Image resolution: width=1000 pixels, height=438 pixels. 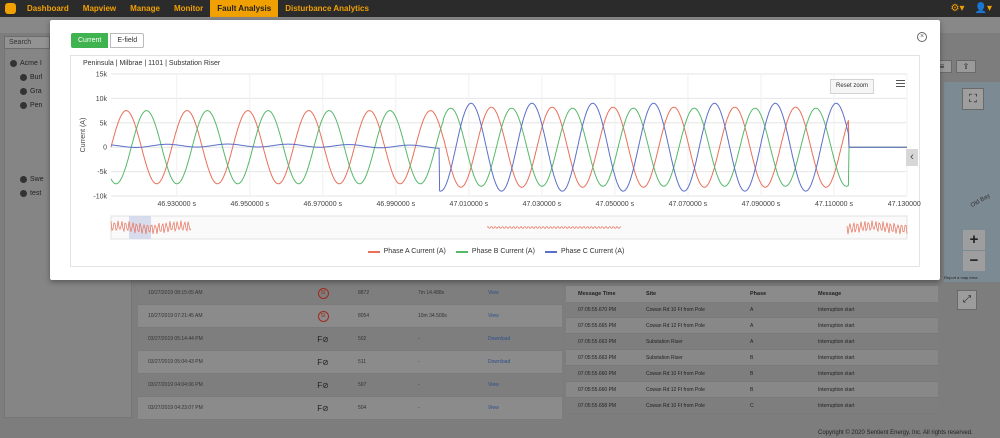 I want to click on gear-icon: ⚙▾, so click(x=957, y=8).